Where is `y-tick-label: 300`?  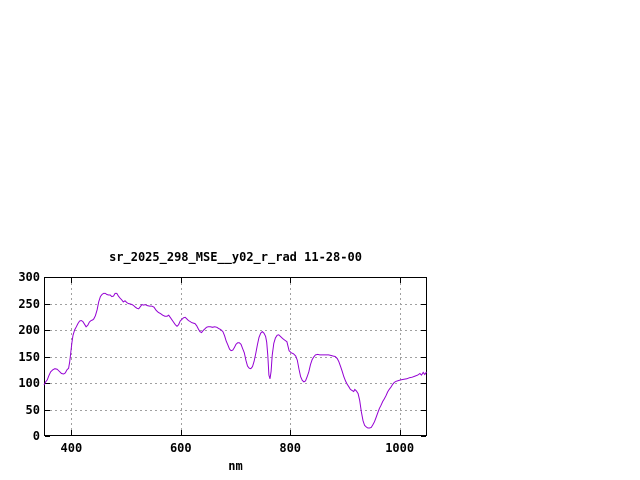
y-tick-label: 300 is located at coordinates (29, 277).